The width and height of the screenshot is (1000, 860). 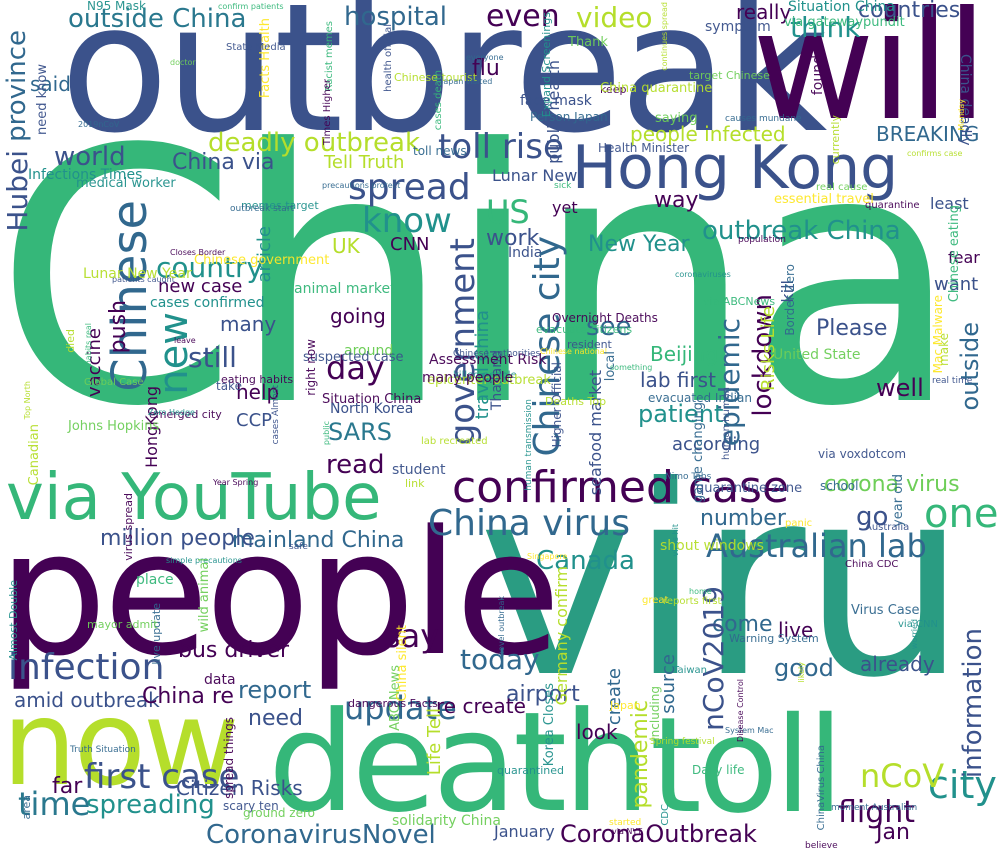 What do you see at coordinates (956, 284) in the screenshot?
I see `word-want: want` at bounding box center [956, 284].